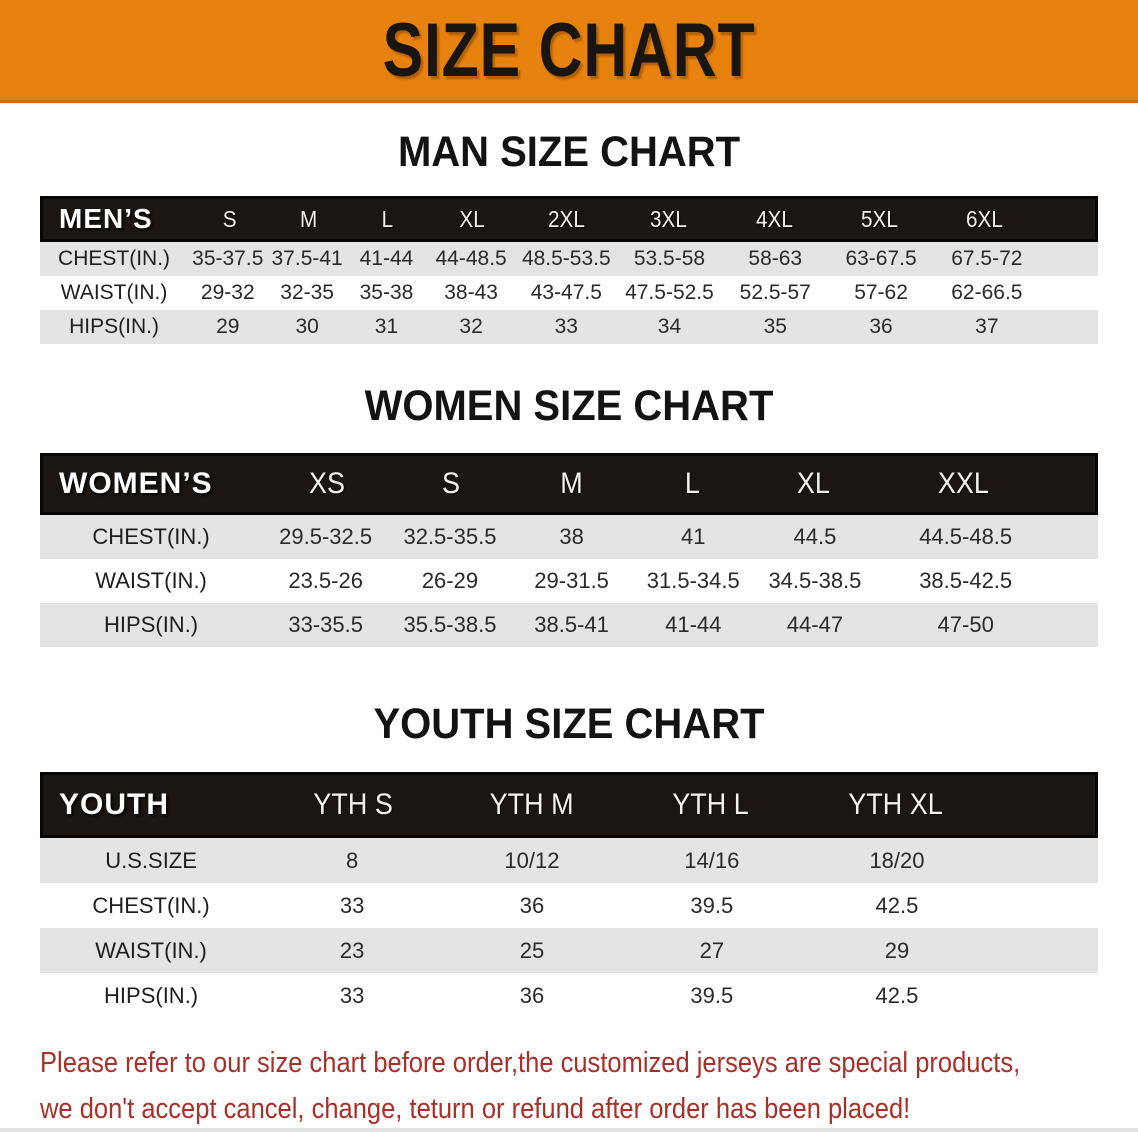  I want to click on men-group-label: MEN’S, so click(116, 219).